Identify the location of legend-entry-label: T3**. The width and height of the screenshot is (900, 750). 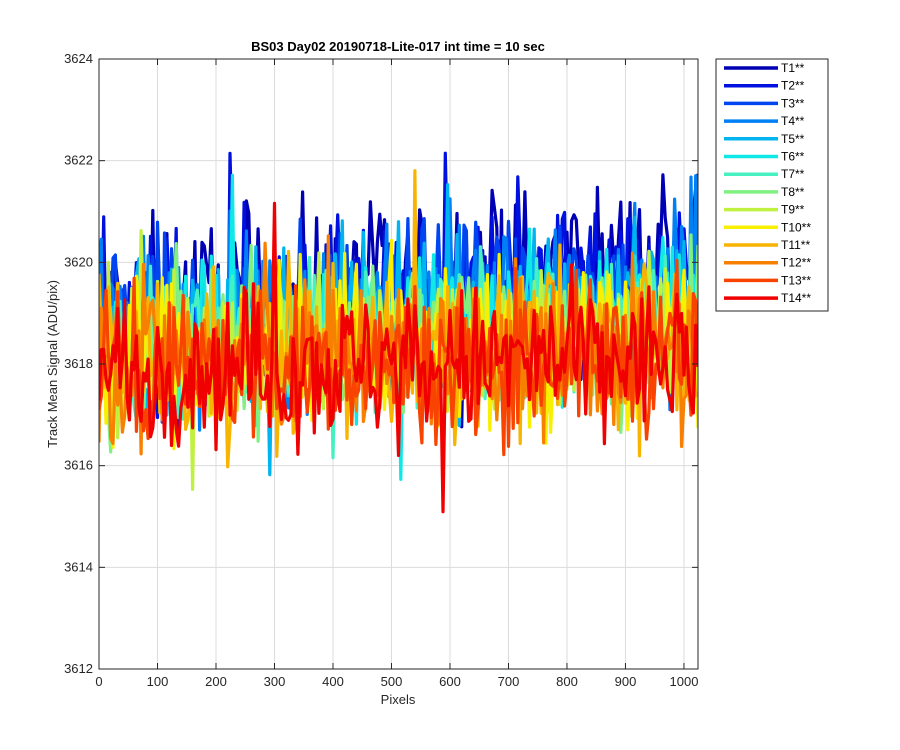
(793, 103).